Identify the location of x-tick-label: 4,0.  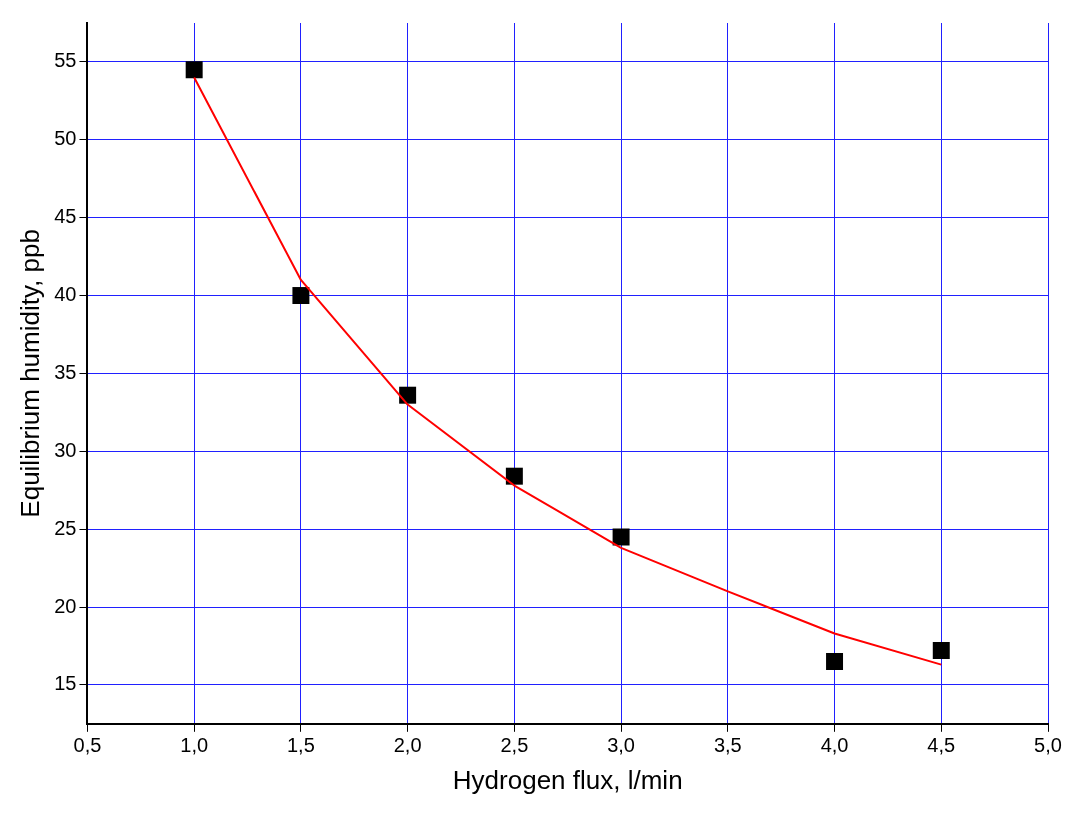
(834, 745).